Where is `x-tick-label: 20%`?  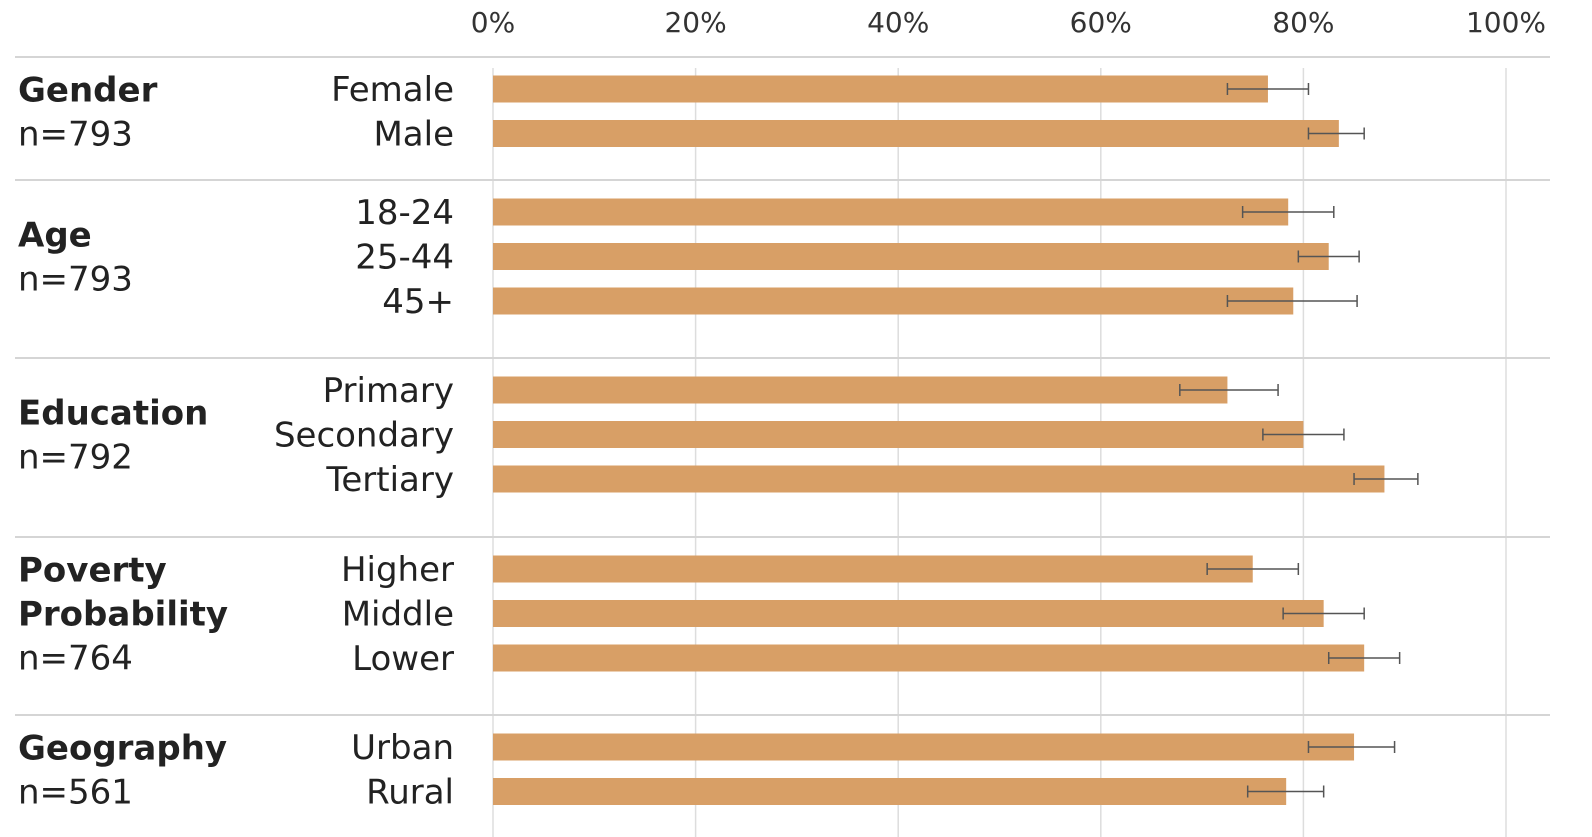 x-tick-label: 20% is located at coordinates (695, 22).